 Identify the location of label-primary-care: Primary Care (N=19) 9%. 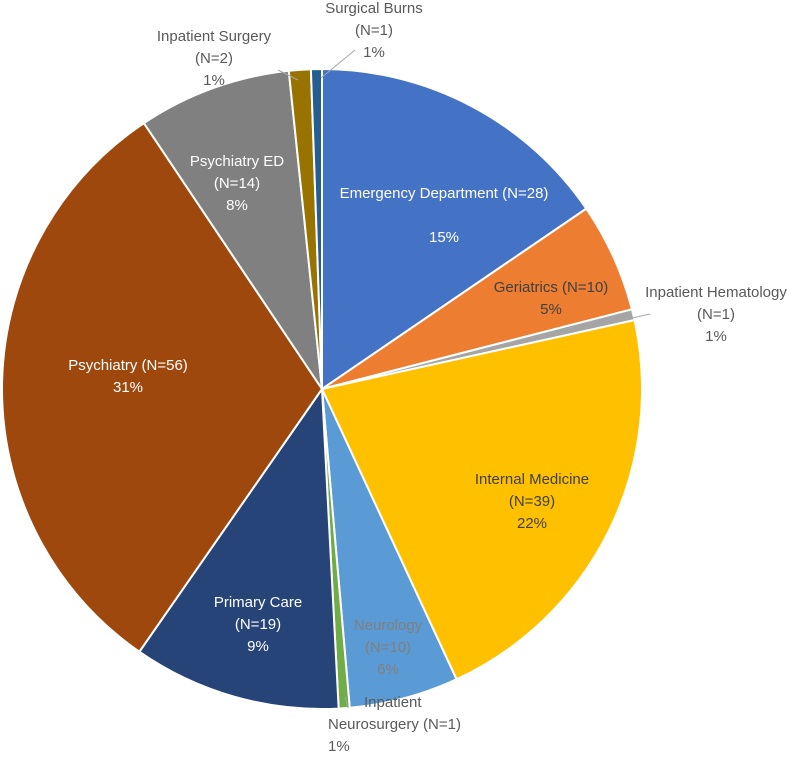
(258, 624).